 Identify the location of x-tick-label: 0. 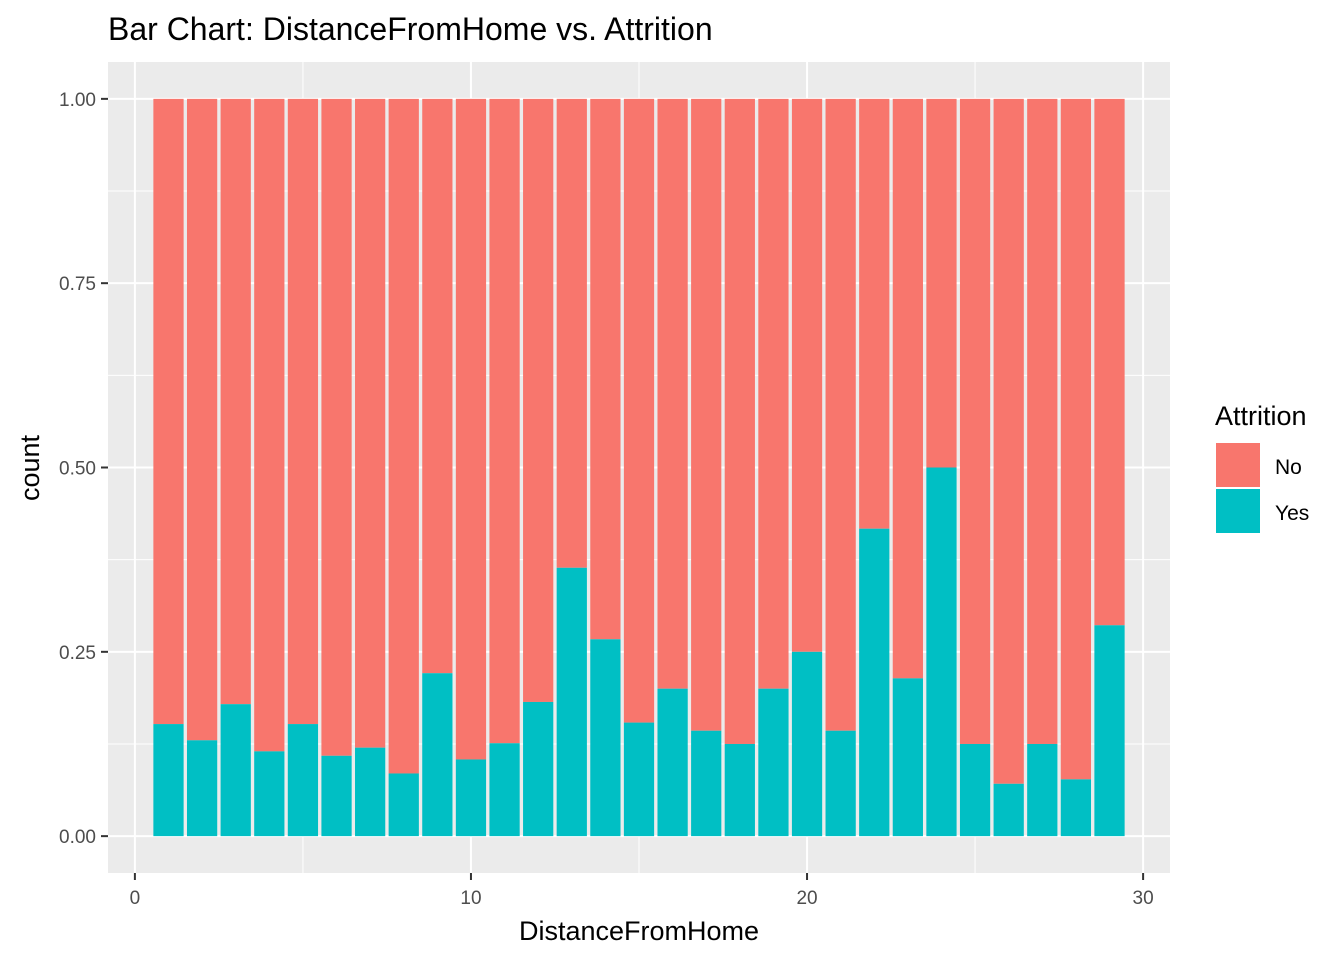
(135, 898).